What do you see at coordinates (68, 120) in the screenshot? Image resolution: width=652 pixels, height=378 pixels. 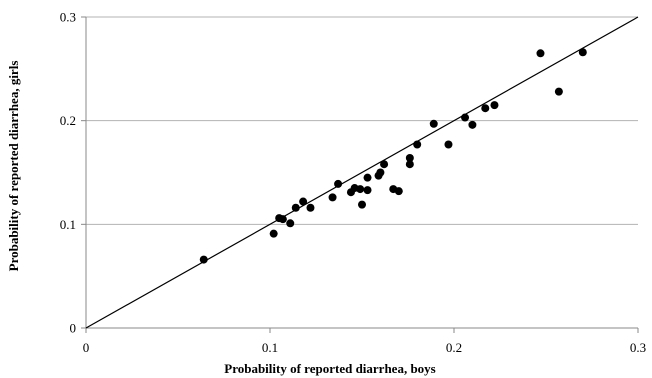 I see `y-tick-label-2: 0.2` at bounding box center [68, 120].